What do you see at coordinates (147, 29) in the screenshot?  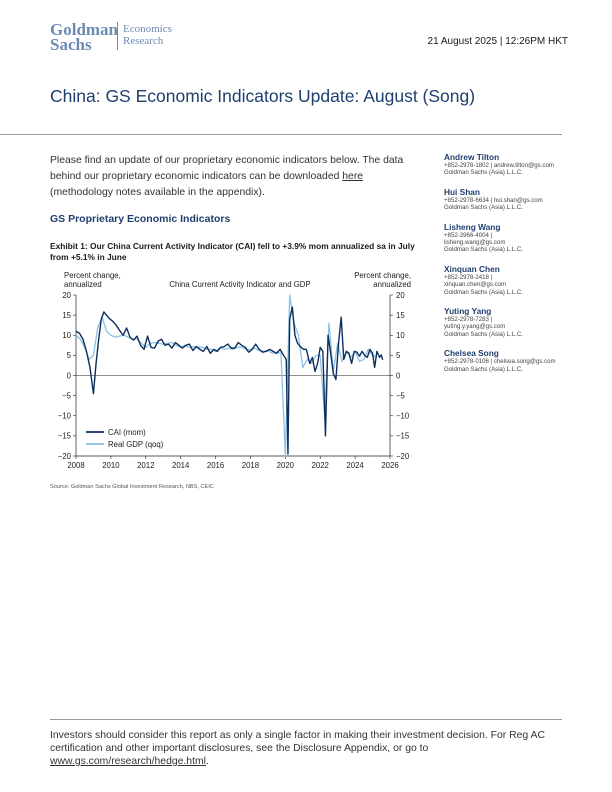 I see `brand-line-1: Economics` at bounding box center [147, 29].